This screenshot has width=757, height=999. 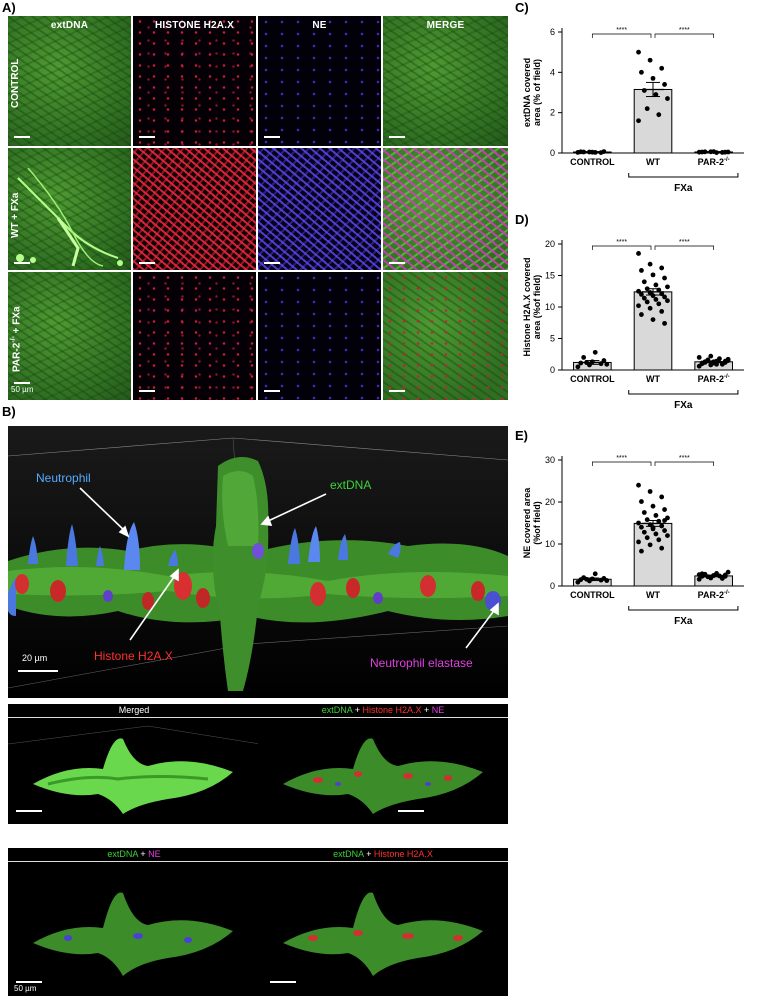 I want to click on y-tick-label: 6, so click(x=552, y=32).